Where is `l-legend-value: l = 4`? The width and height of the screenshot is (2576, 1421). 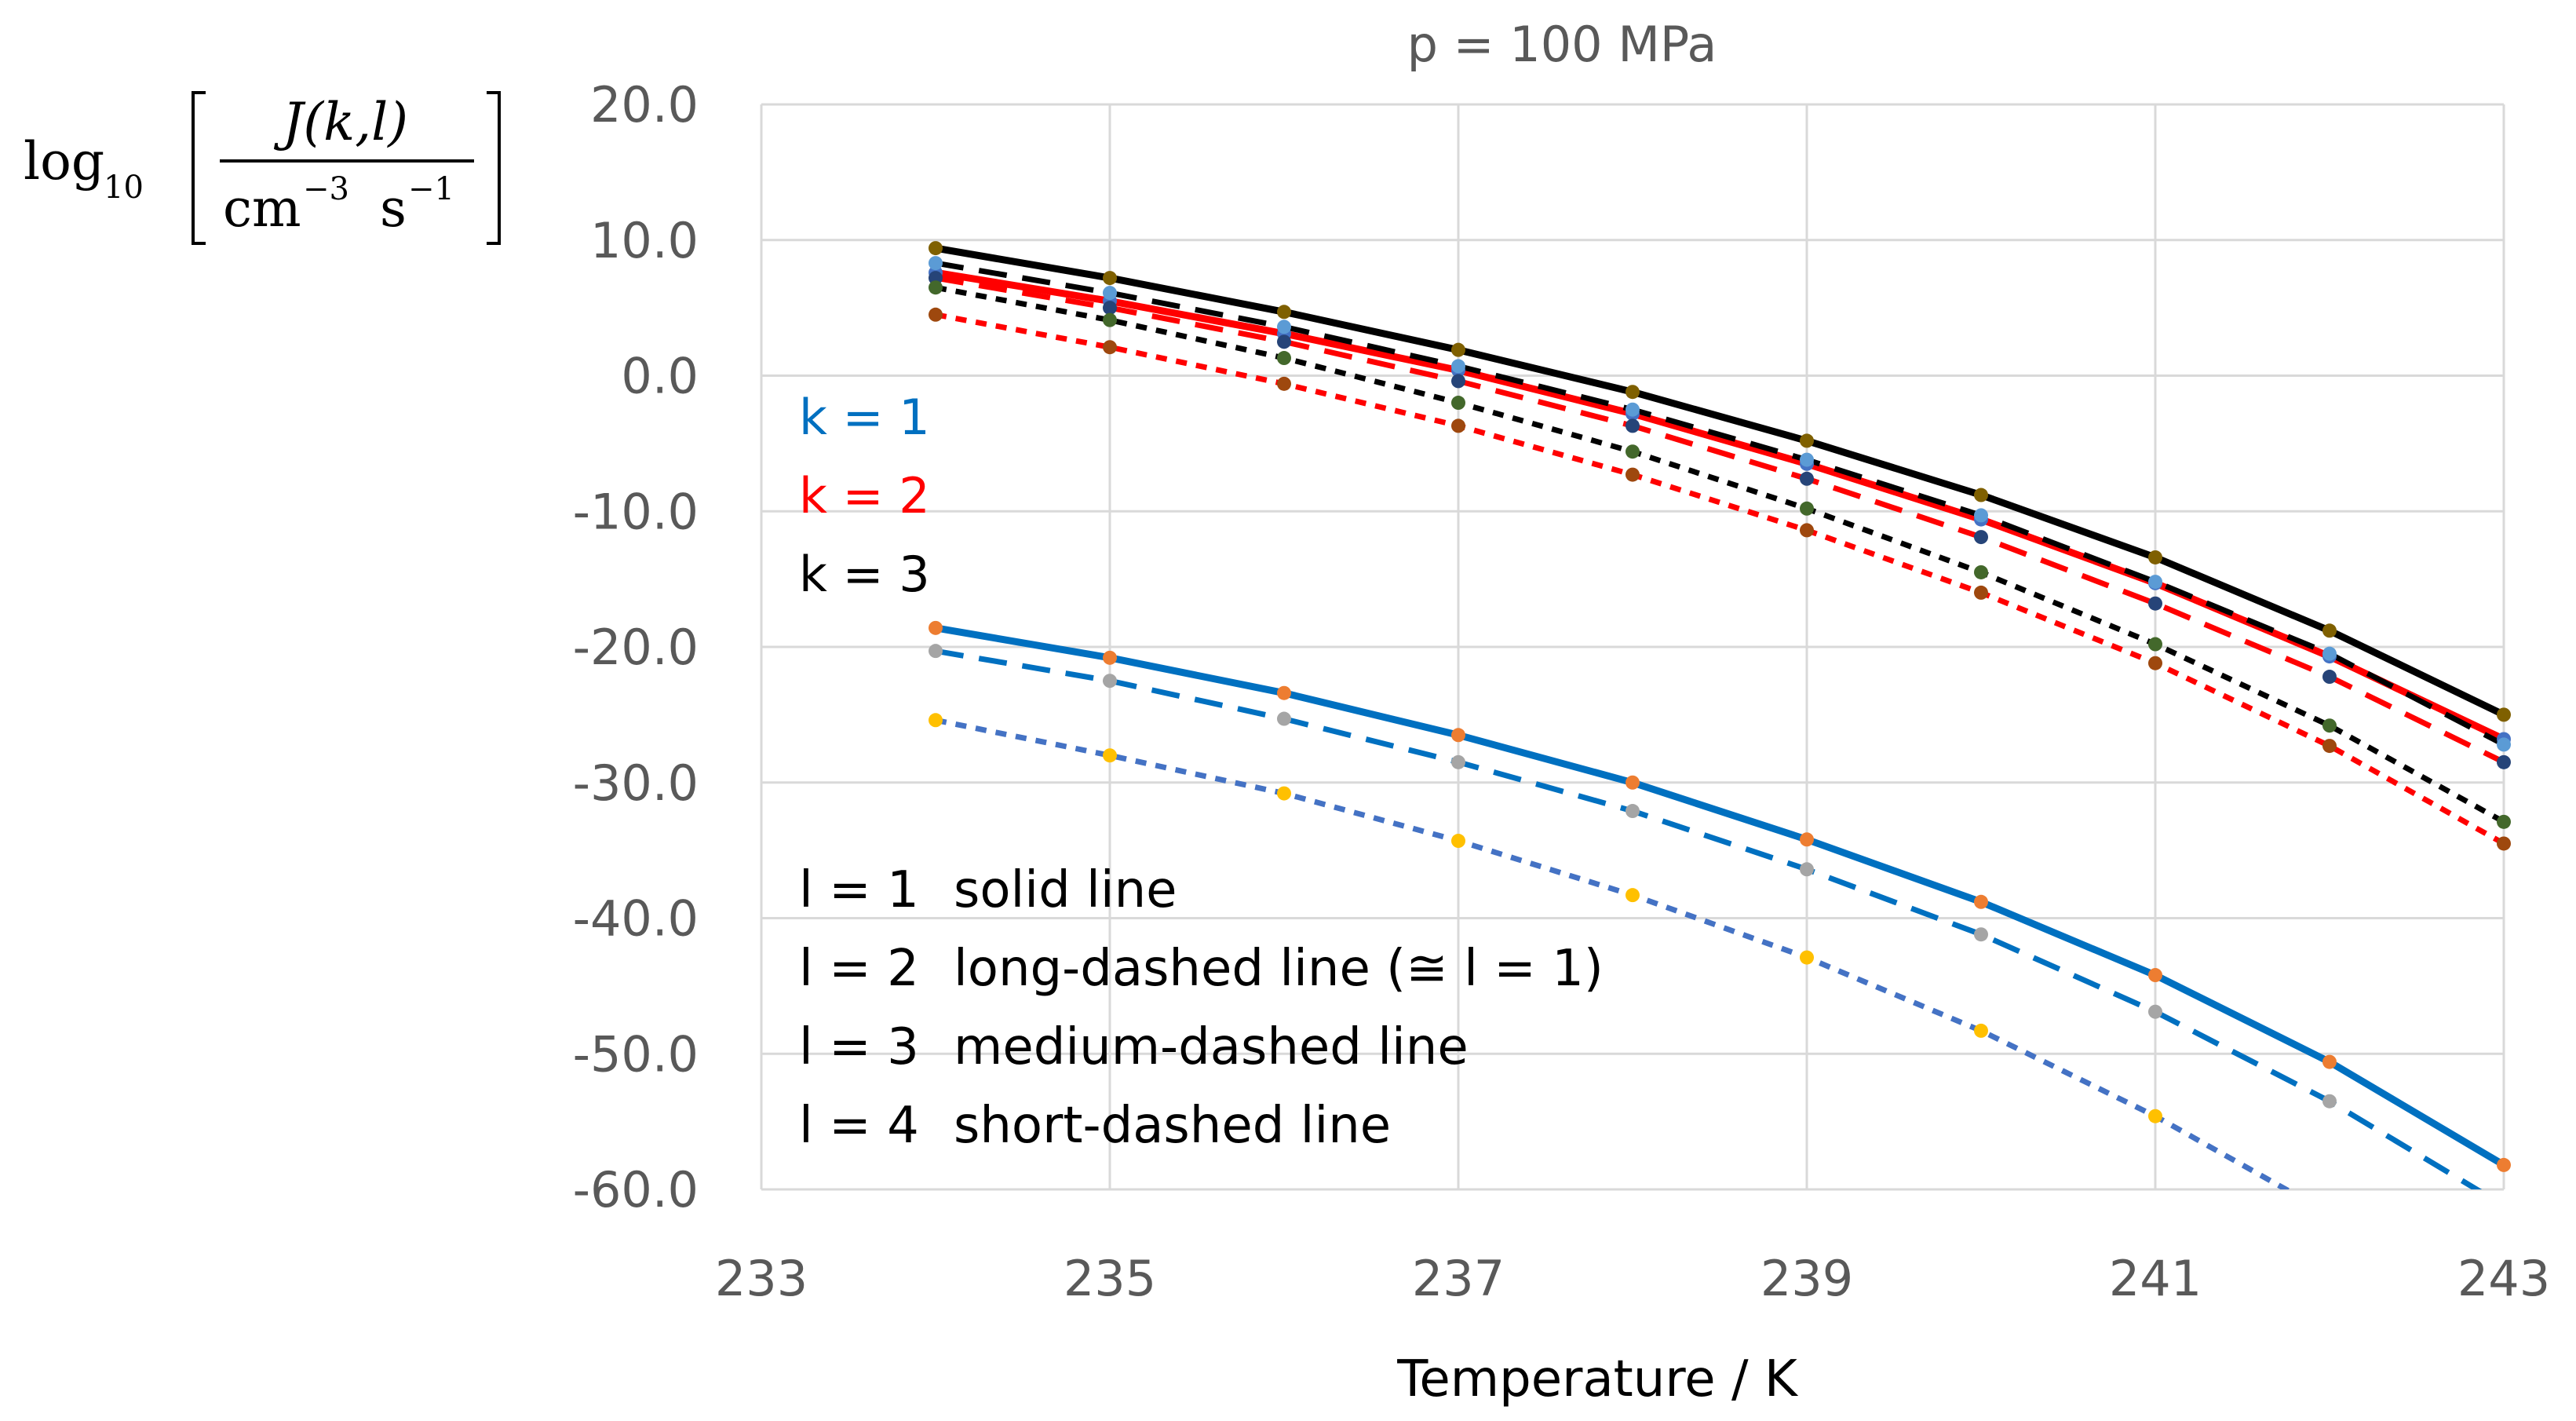 l-legend-value: l = 4 is located at coordinates (859, 1126).